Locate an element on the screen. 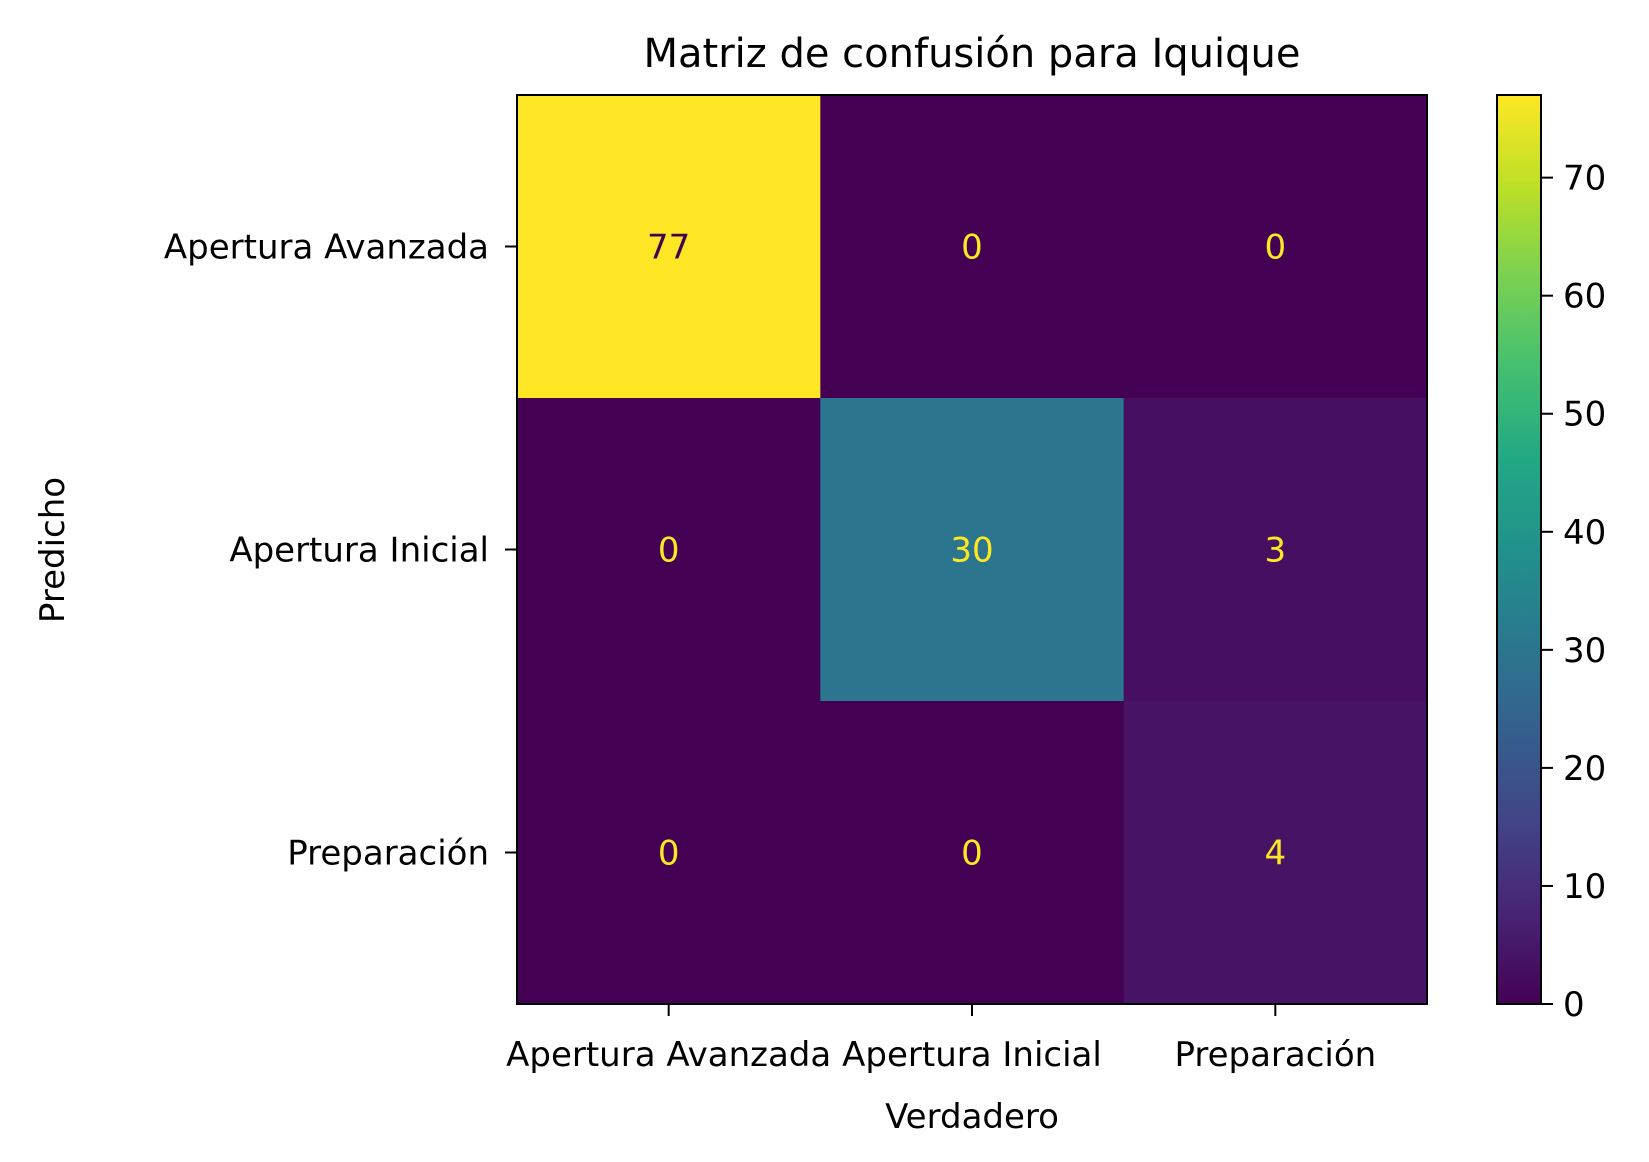  x-tick-label: Preparación is located at coordinates (1275, 1055).